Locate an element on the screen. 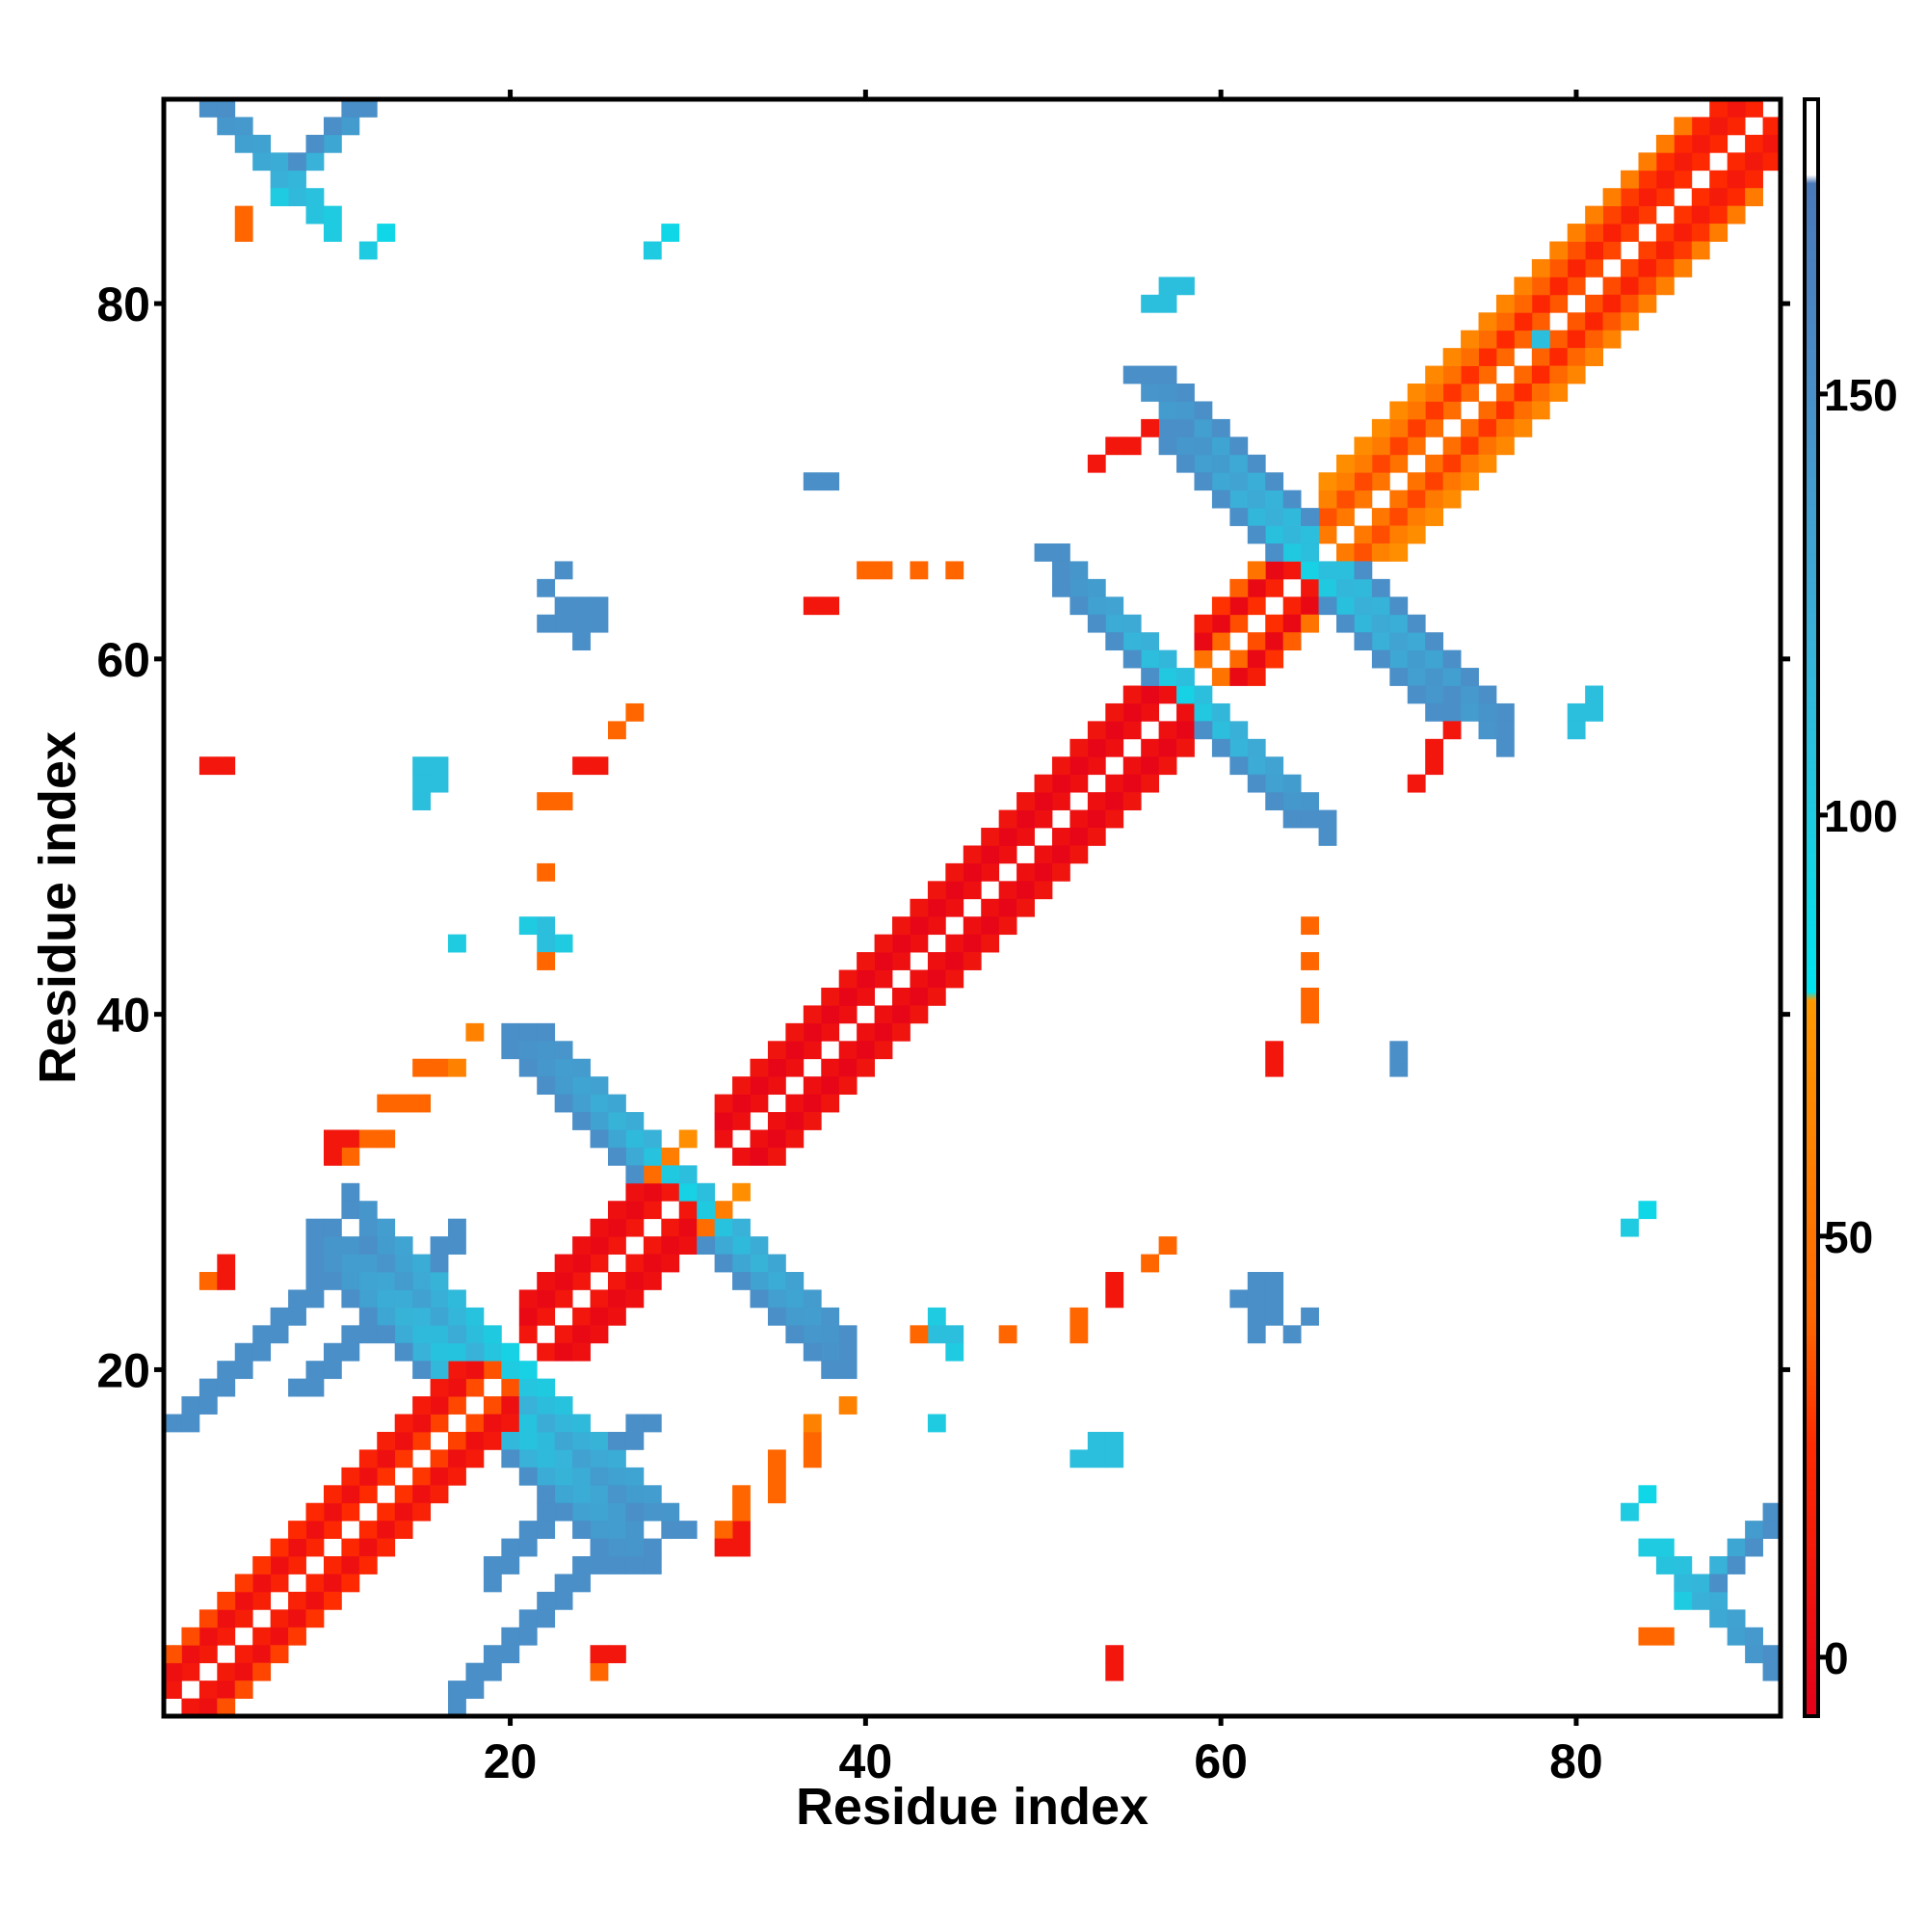 Image resolution: width=1927 pixels, height=1932 pixels. colorbar-ticks: 0 50 100 150 is located at coordinates (1858, 1026).